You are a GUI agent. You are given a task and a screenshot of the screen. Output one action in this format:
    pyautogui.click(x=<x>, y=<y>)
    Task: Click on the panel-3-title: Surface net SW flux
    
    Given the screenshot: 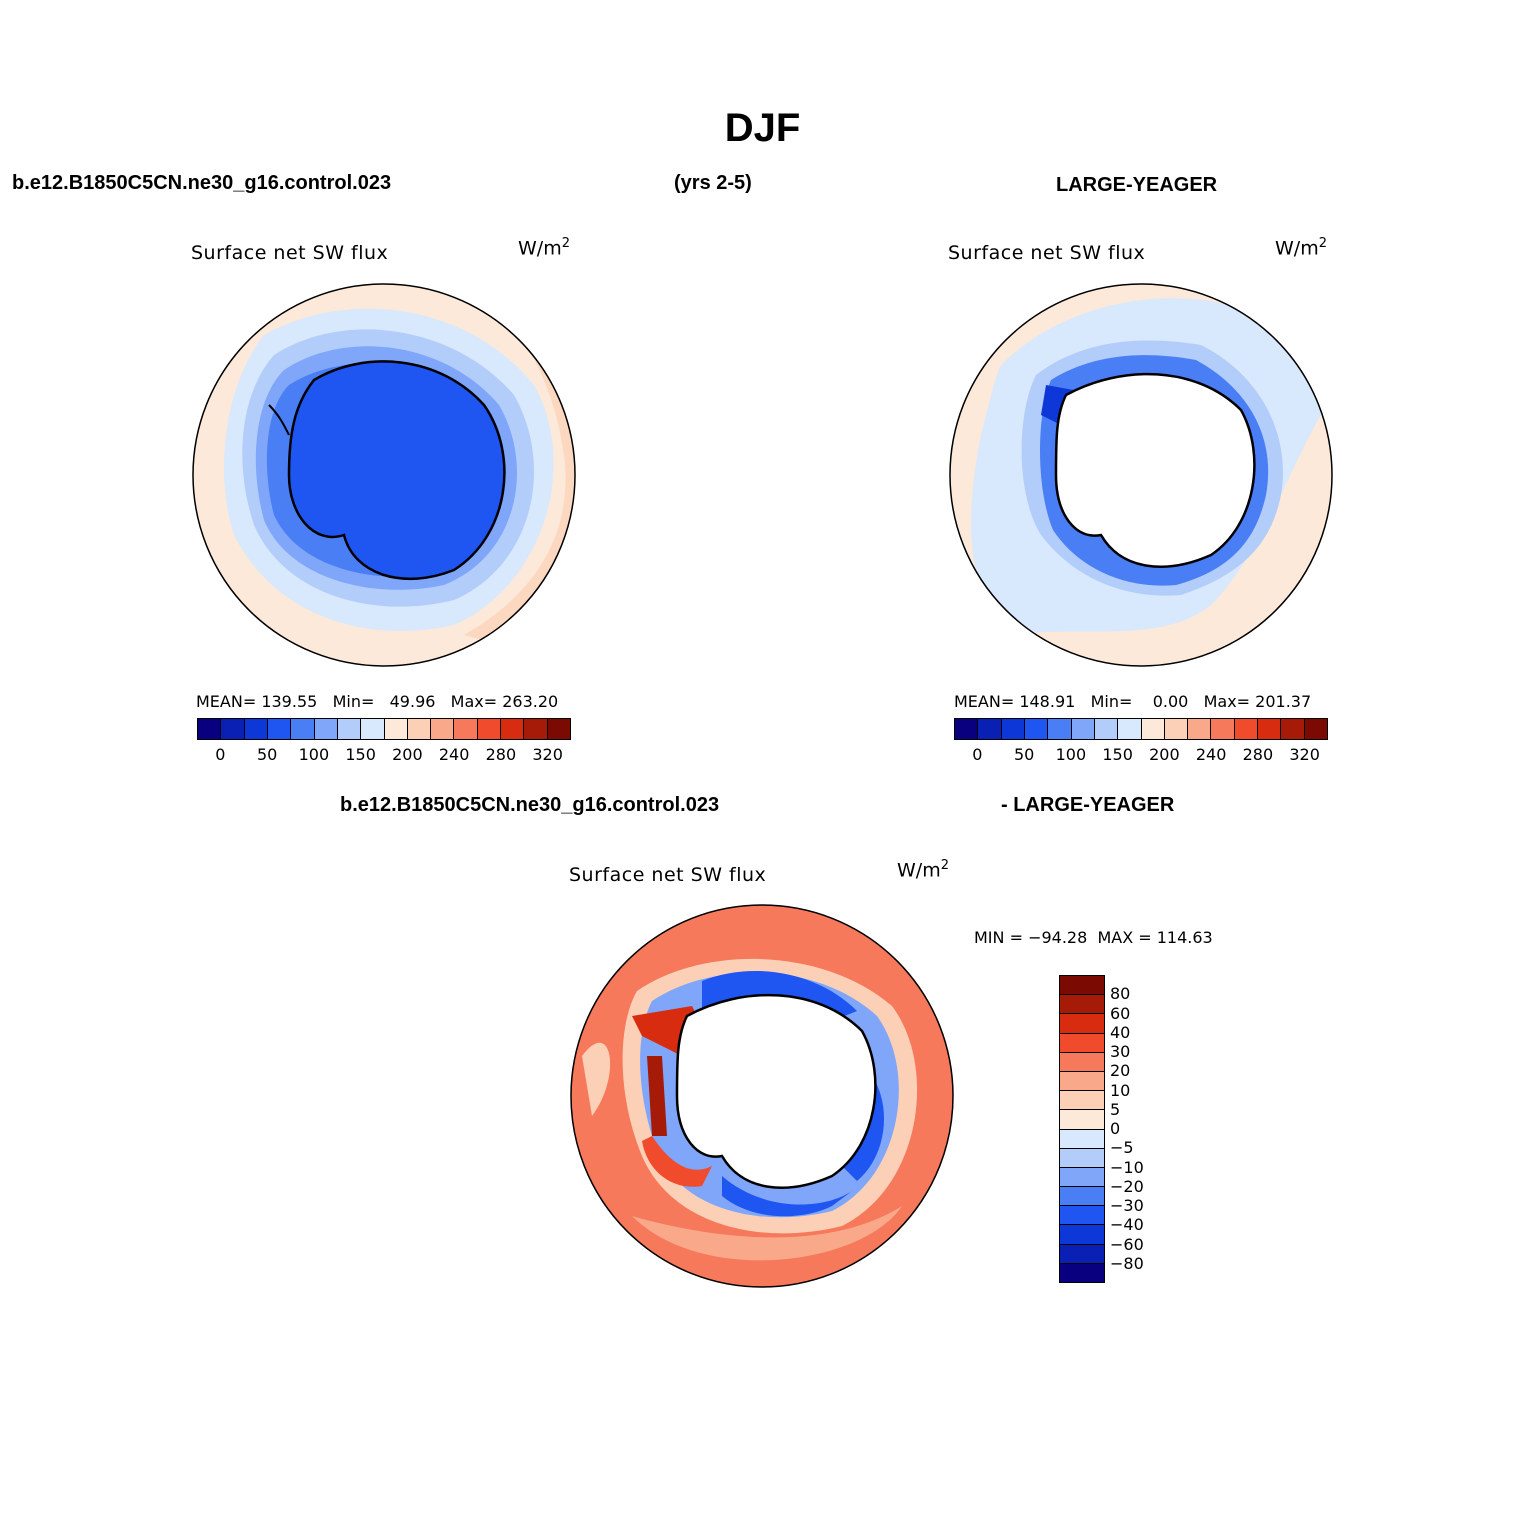 What is the action you would take?
    pyautogui.click(x=668, y=875)
    